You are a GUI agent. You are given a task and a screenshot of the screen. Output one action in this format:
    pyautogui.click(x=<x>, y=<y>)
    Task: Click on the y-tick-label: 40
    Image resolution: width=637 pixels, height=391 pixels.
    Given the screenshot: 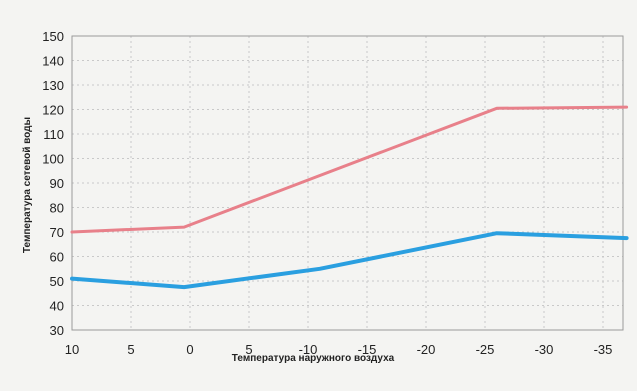 What is the action you would take?
    pyautogui.click(x=57, y=306)
    